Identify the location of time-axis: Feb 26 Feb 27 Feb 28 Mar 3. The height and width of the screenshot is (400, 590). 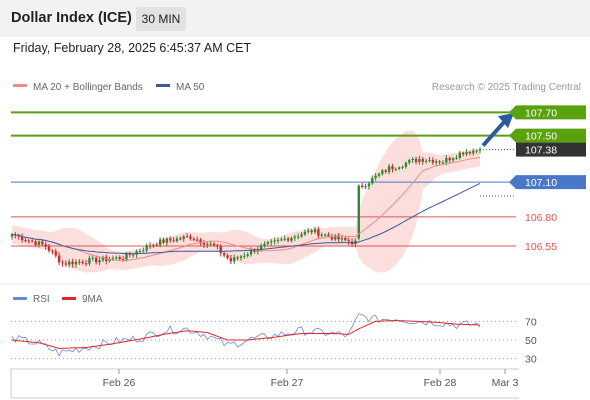
(264, 383).